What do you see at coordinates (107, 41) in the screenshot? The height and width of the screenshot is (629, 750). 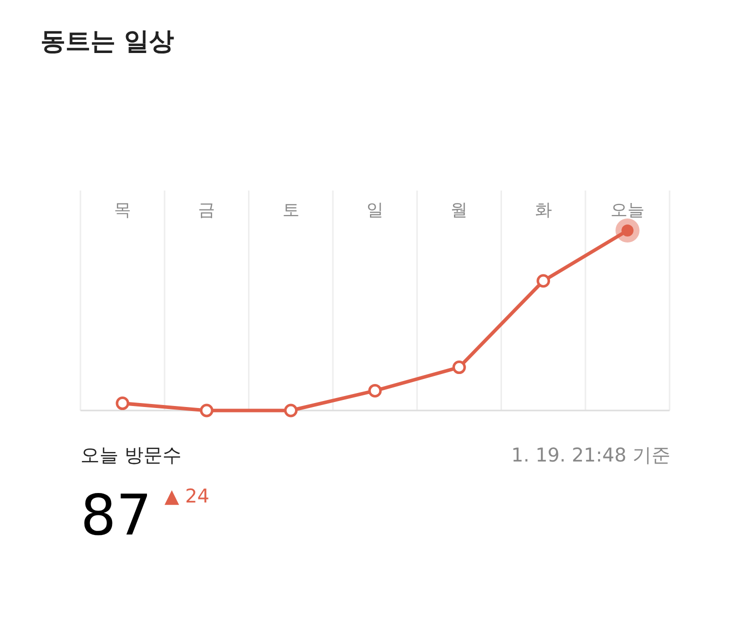 I see `chart-title: 동트는 일상` at bounding box center [107, 41].